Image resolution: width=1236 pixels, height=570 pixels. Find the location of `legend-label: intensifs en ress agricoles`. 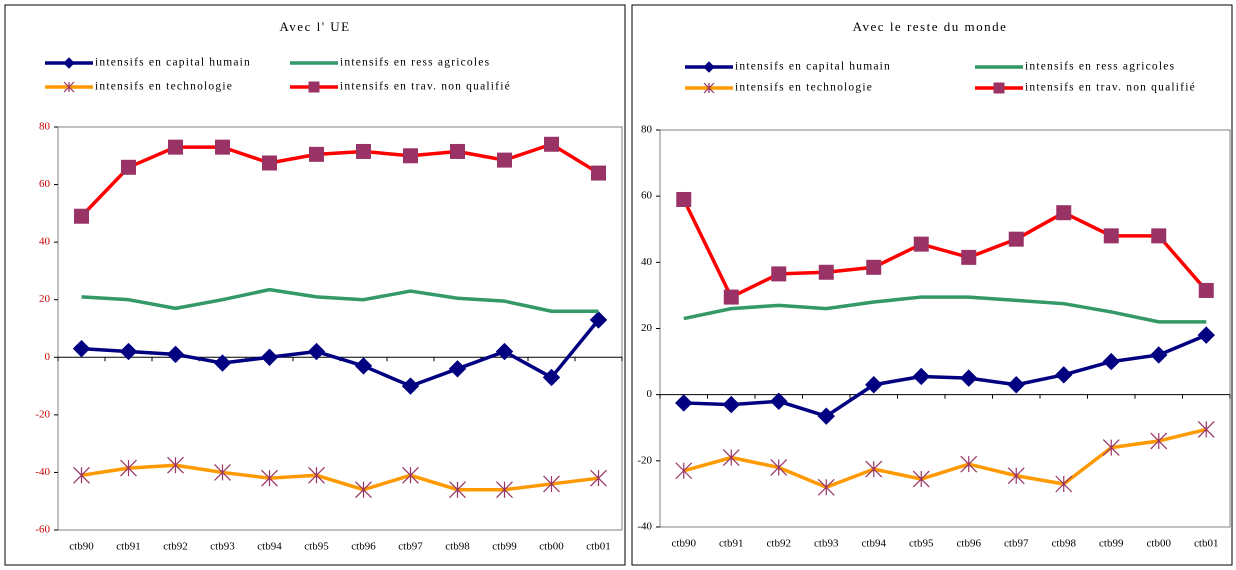

legend-label: intensifs en ress agricoles is located at coordinates (1100, 67).